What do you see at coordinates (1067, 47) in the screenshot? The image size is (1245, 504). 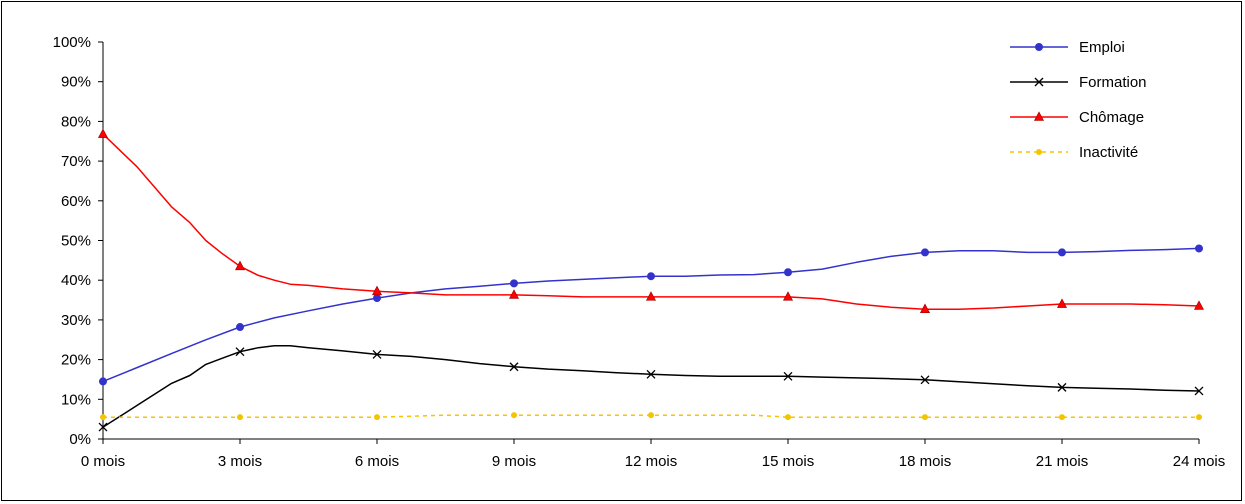 I see `legend-item-emploi: Emploi` at bounding box center [1067, 47].